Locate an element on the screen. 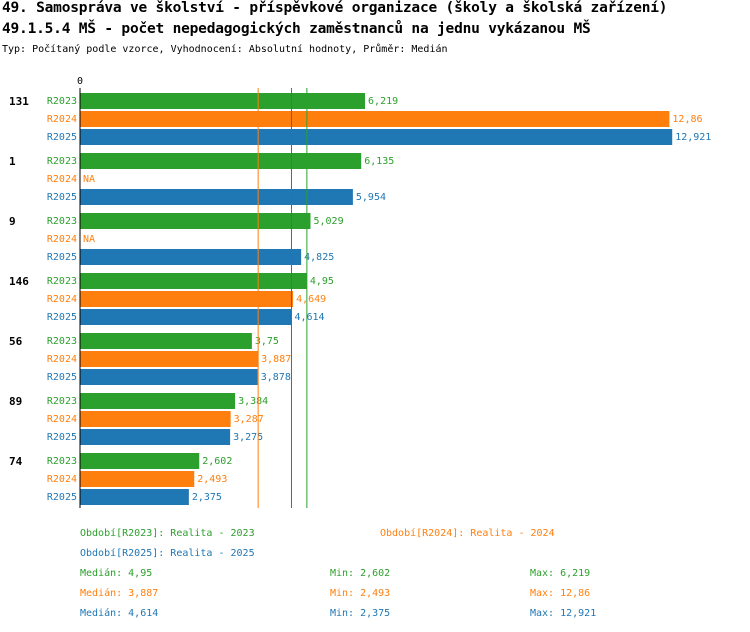 The width and height of the screenshot is (750, 632). data-label-56-R2025: 3,878 is located at coordinates (276, 377).